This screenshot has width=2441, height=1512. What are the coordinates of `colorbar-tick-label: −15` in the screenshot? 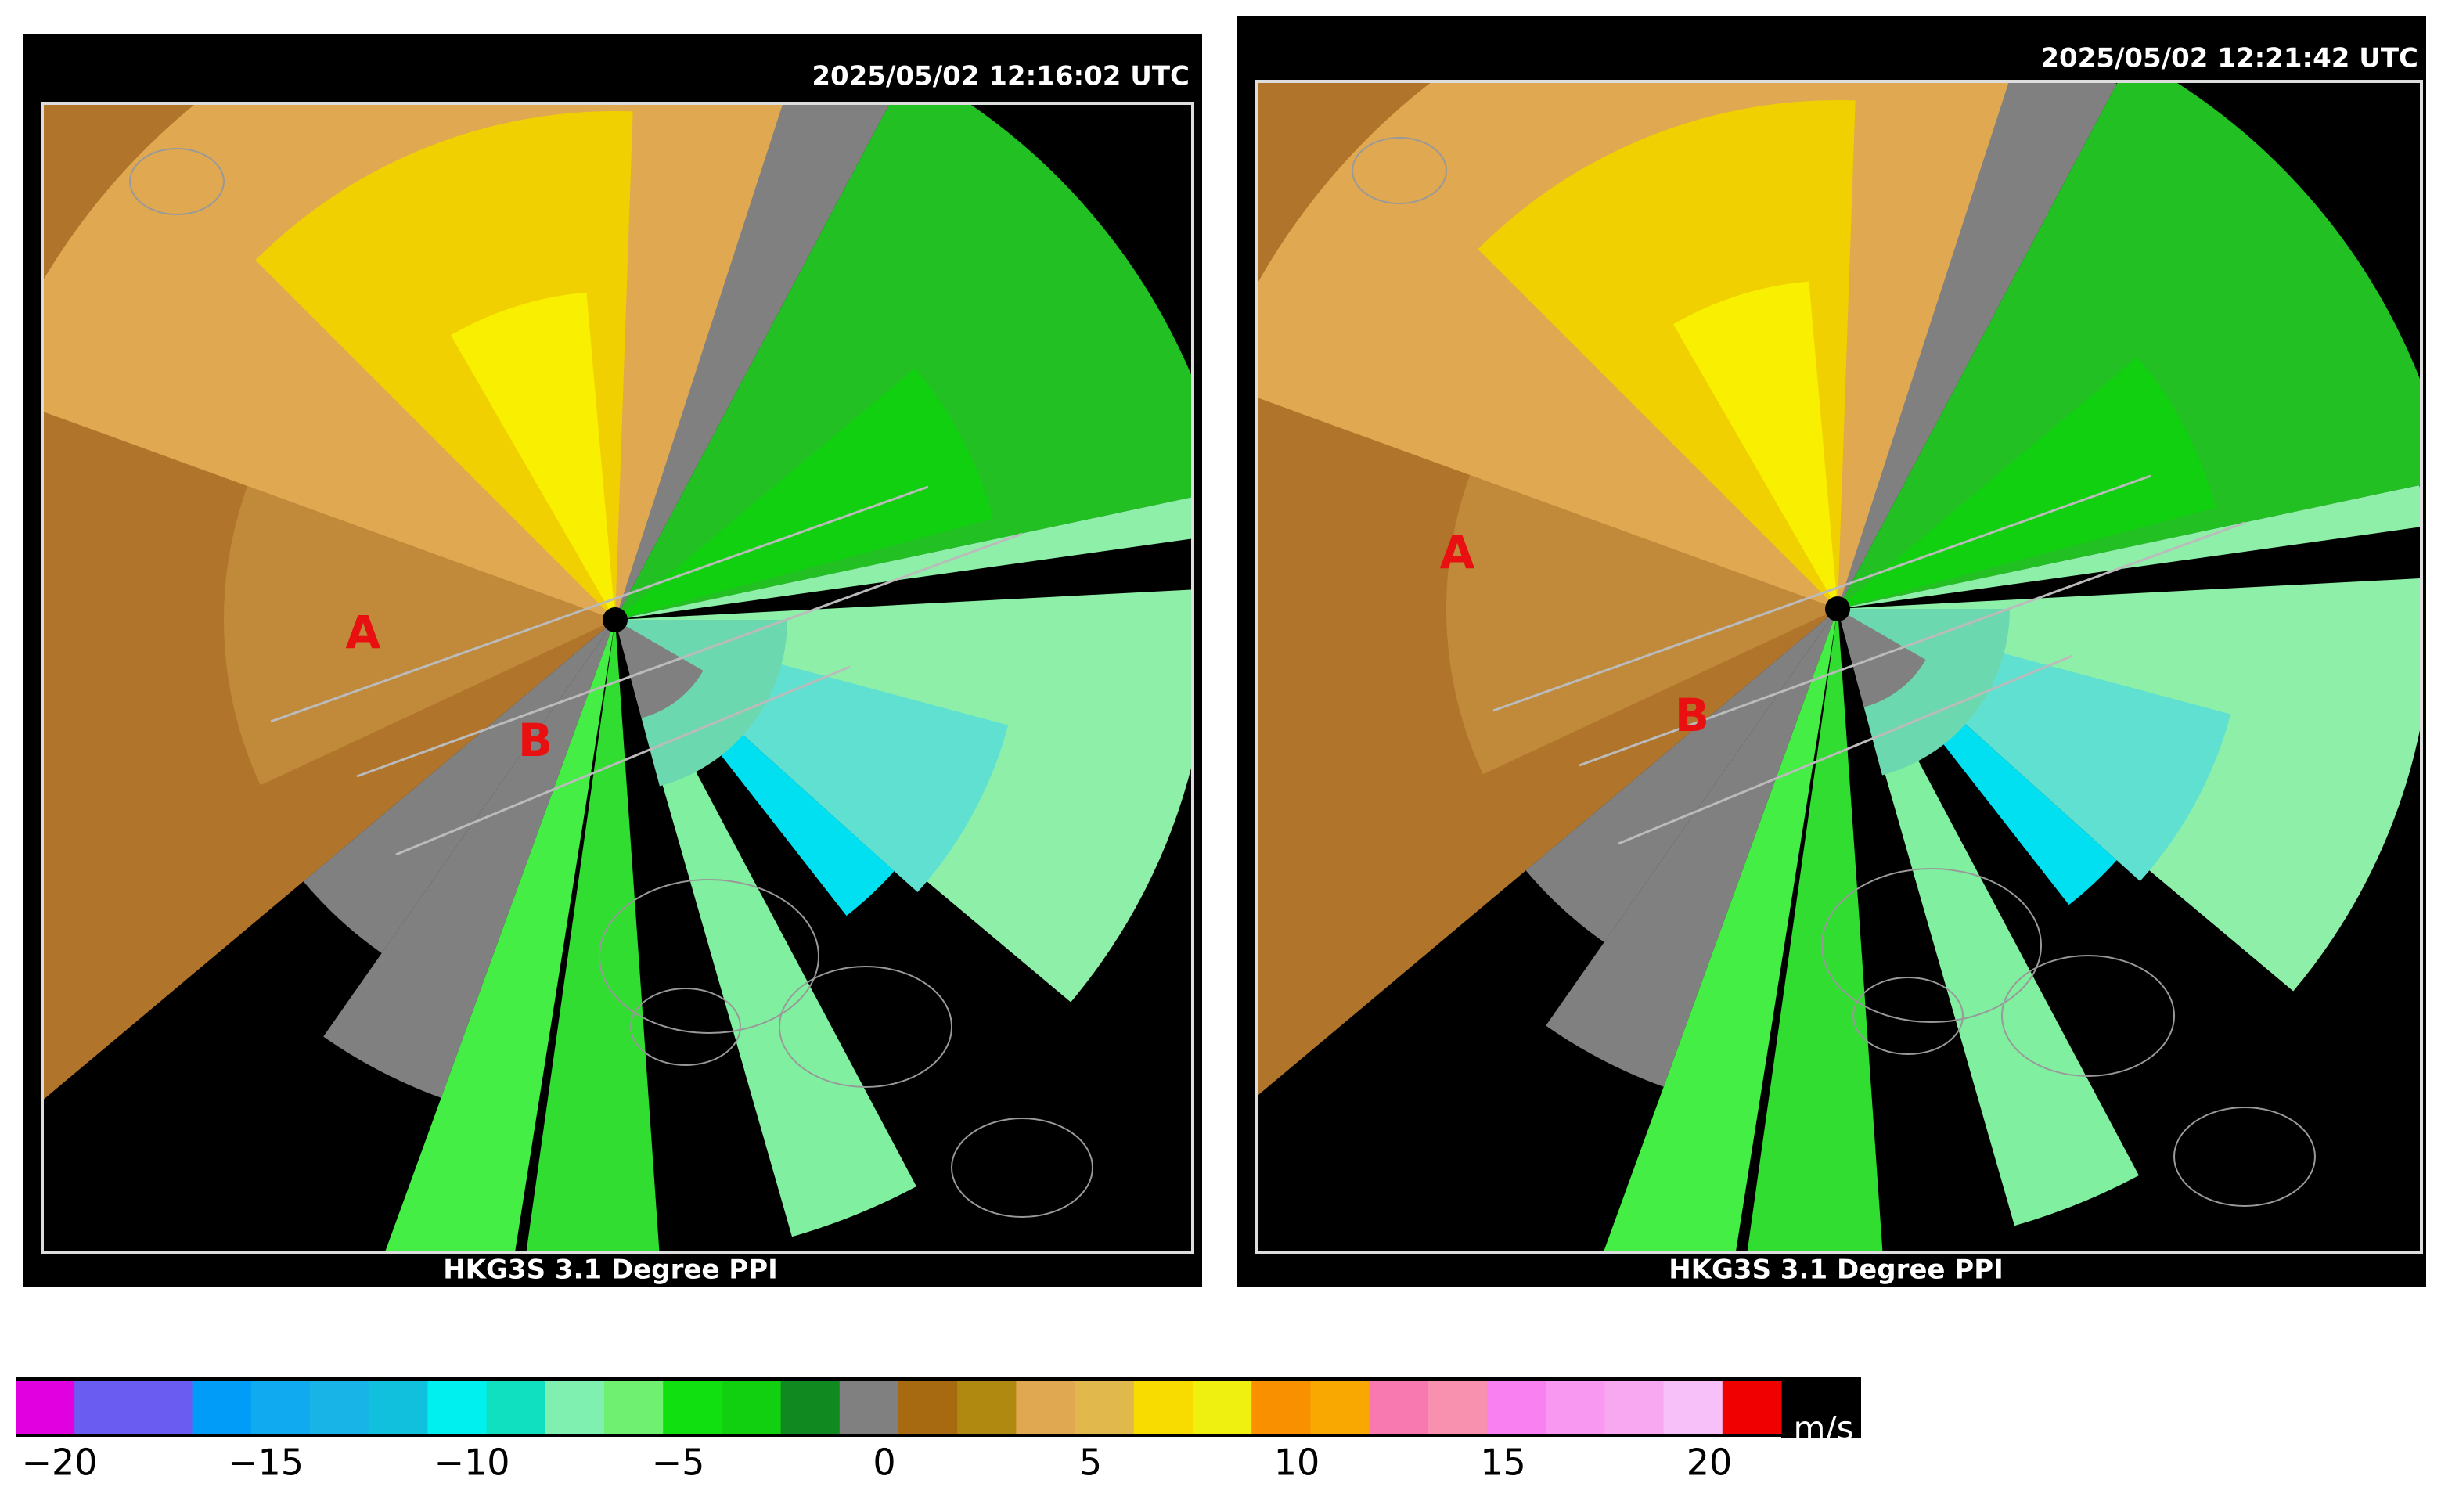 It's located at (266, 1463).